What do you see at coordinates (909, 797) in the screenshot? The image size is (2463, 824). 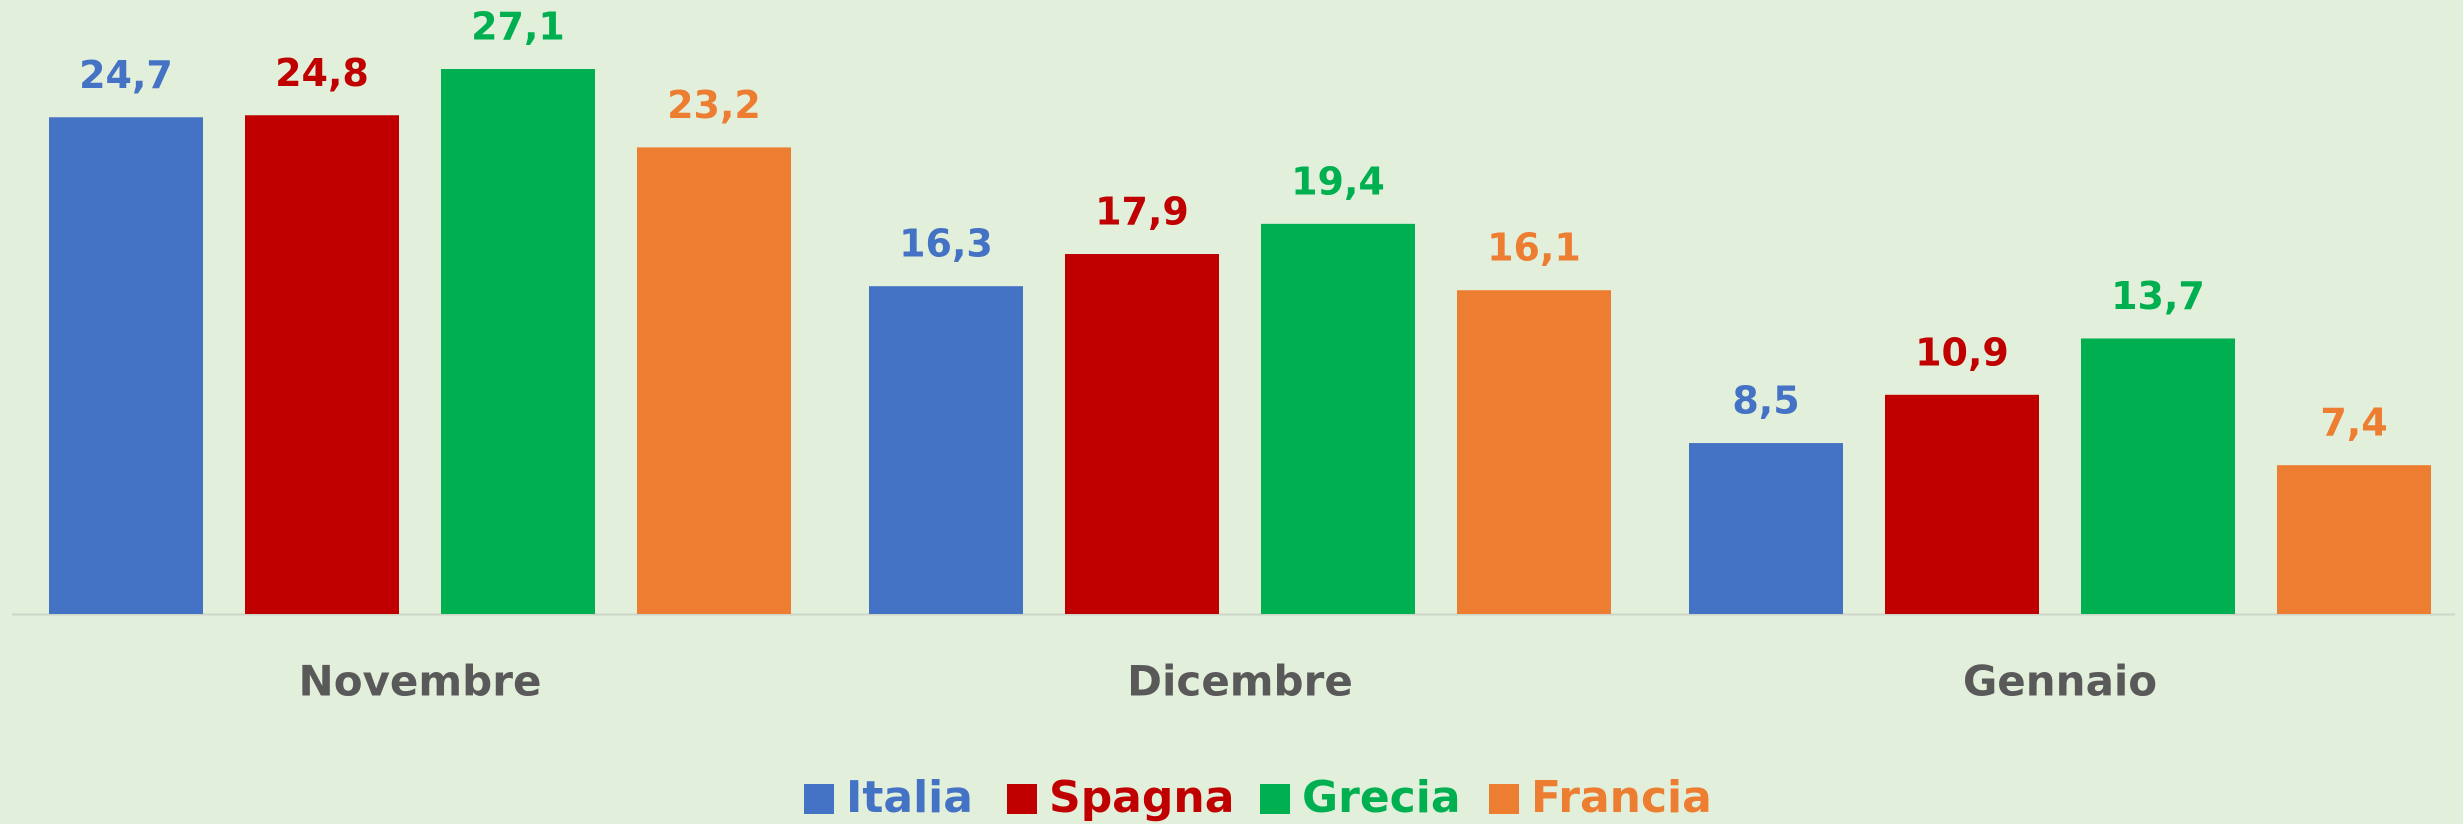 I see `legend-label: Italia` at bounding box center [909, 797].